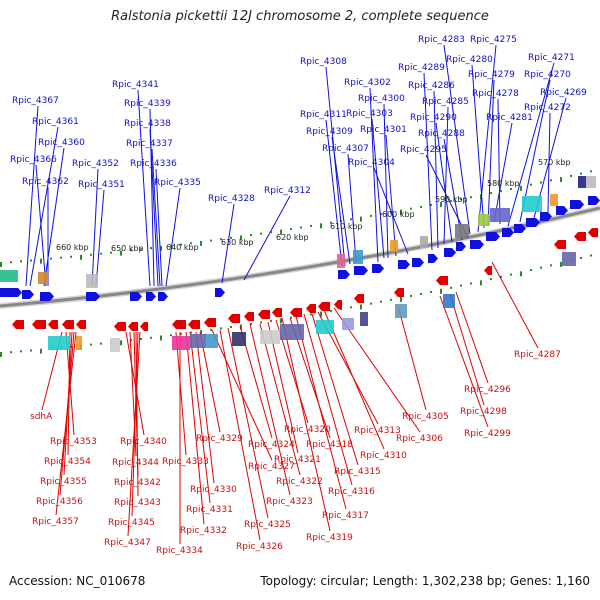 The height and width of the screenshot is (600, 600). I want to click on forward-gene-label: Rpic_4328, so click(231, 199).